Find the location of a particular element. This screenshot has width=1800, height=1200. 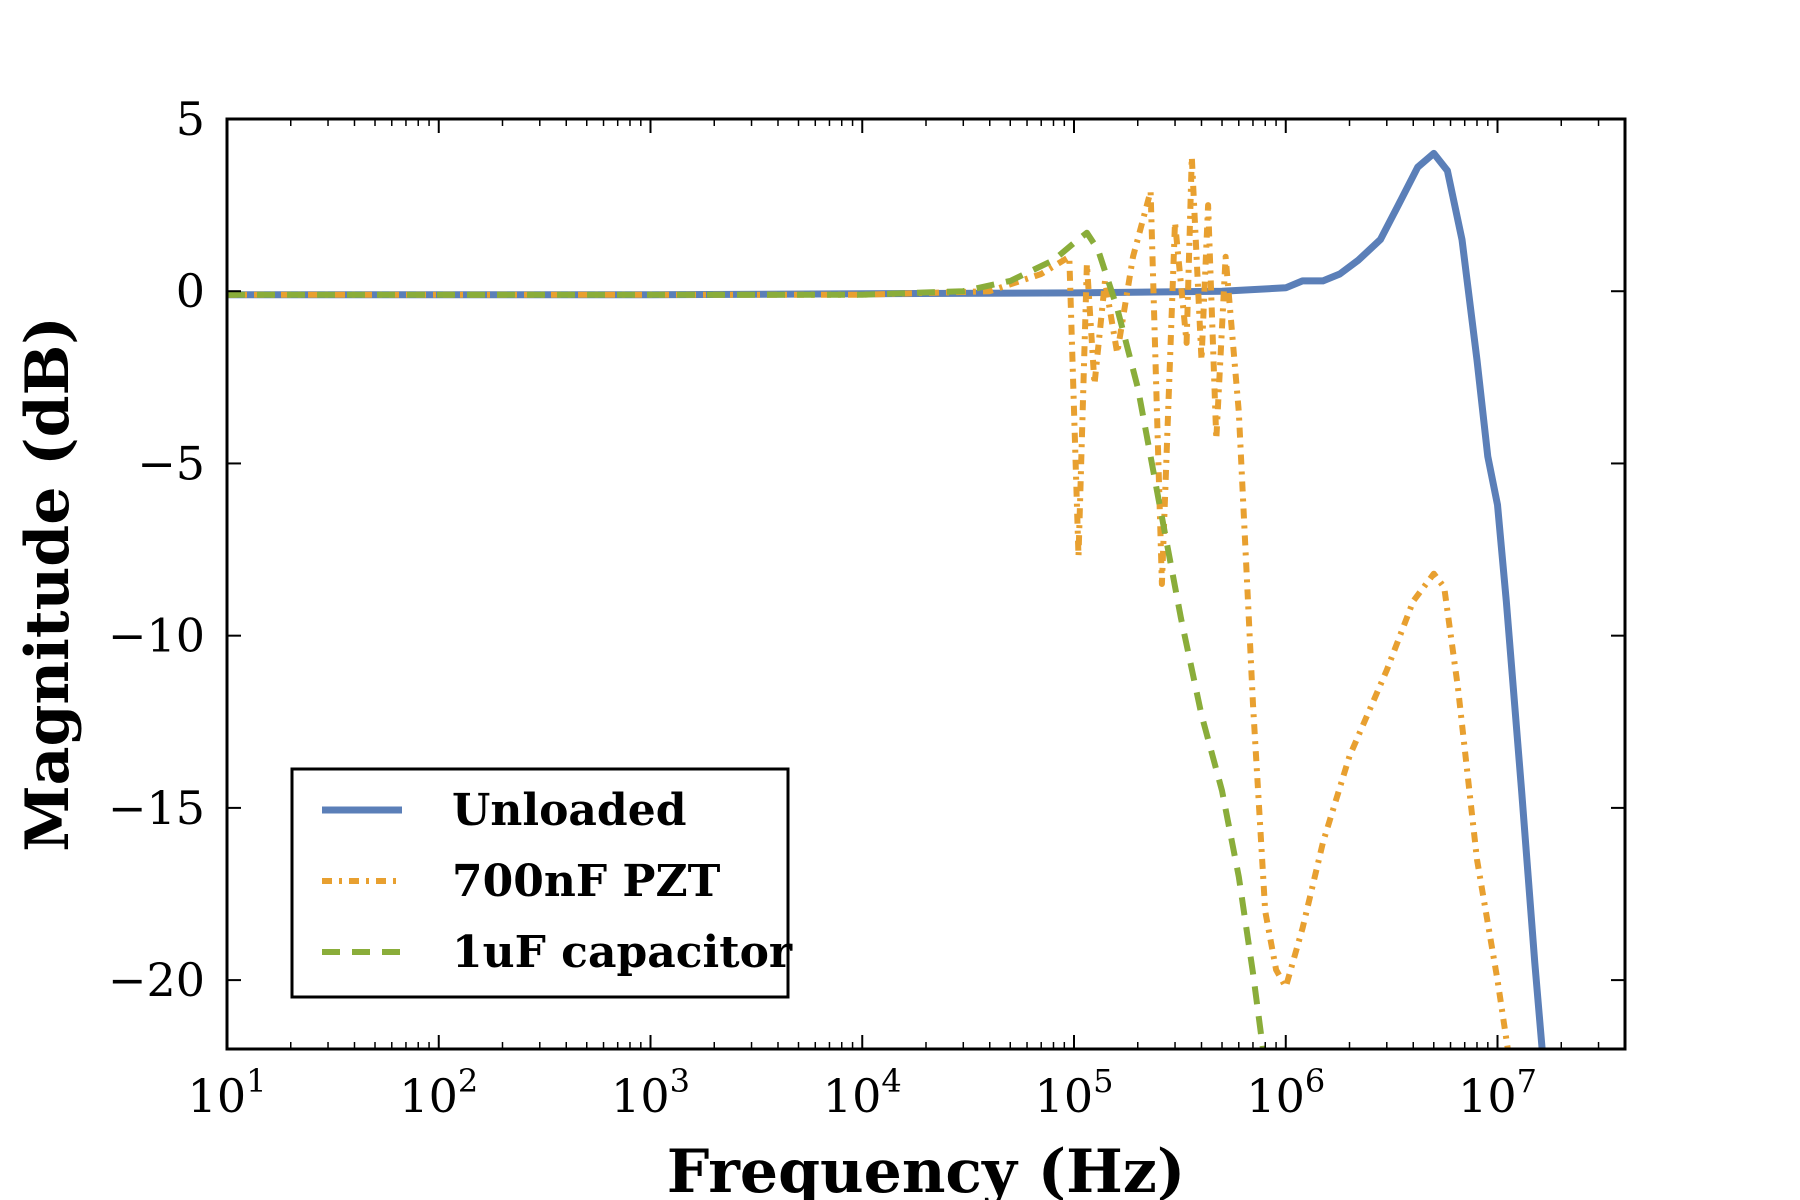

x-tick-label: 10⁵ is located at coordinates (1074, 1092).